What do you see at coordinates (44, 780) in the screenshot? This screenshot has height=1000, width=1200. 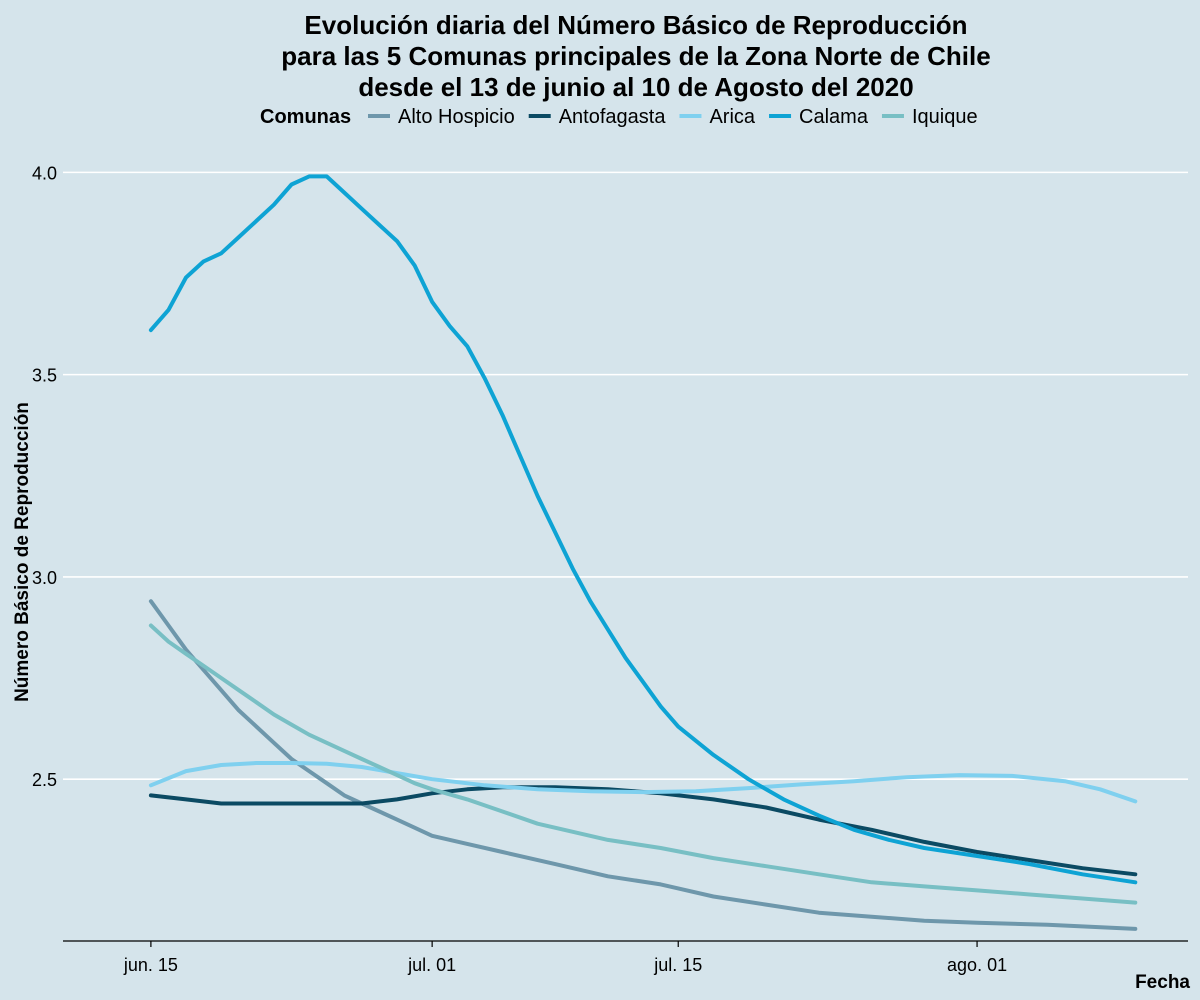 I see `y-tick-label: 2.5` at bounding box center [44, 780].